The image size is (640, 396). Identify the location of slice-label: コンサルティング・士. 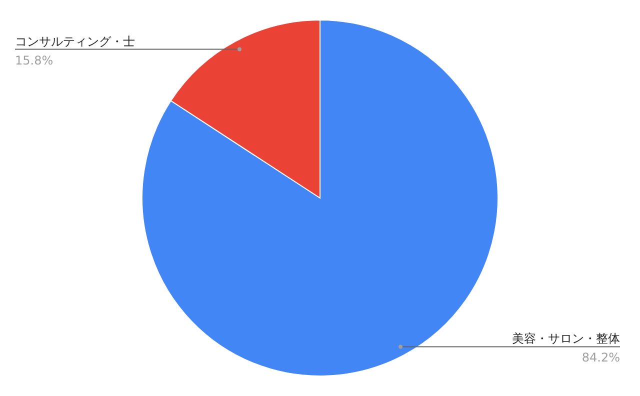
(75, 41).